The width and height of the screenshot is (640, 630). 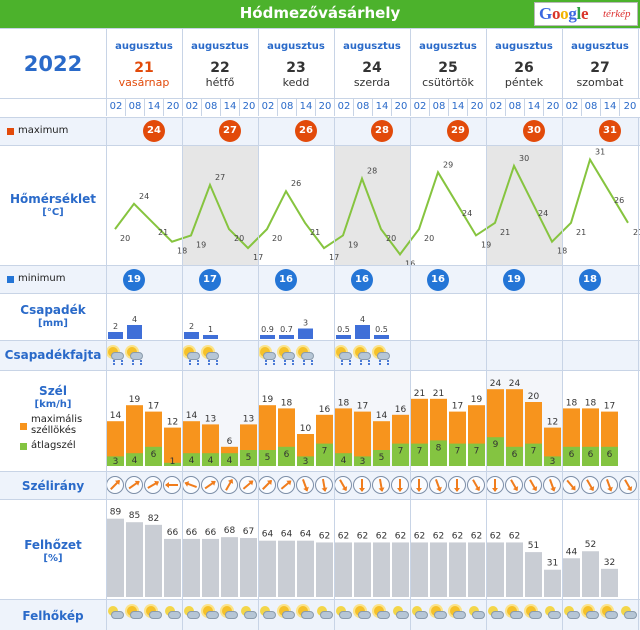 I want to click on temperature-value: 27, so click(x=220, y=177).